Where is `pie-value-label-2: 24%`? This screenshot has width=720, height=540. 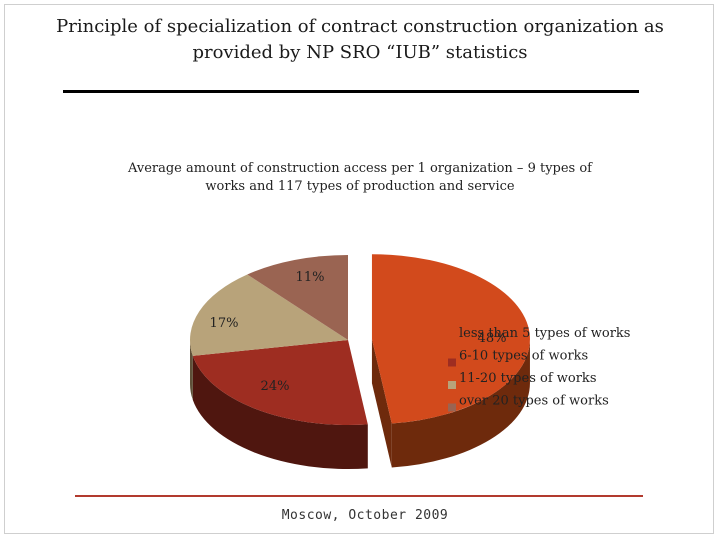 pie-value-label-2: 24% is located at coordinates (275, 386).